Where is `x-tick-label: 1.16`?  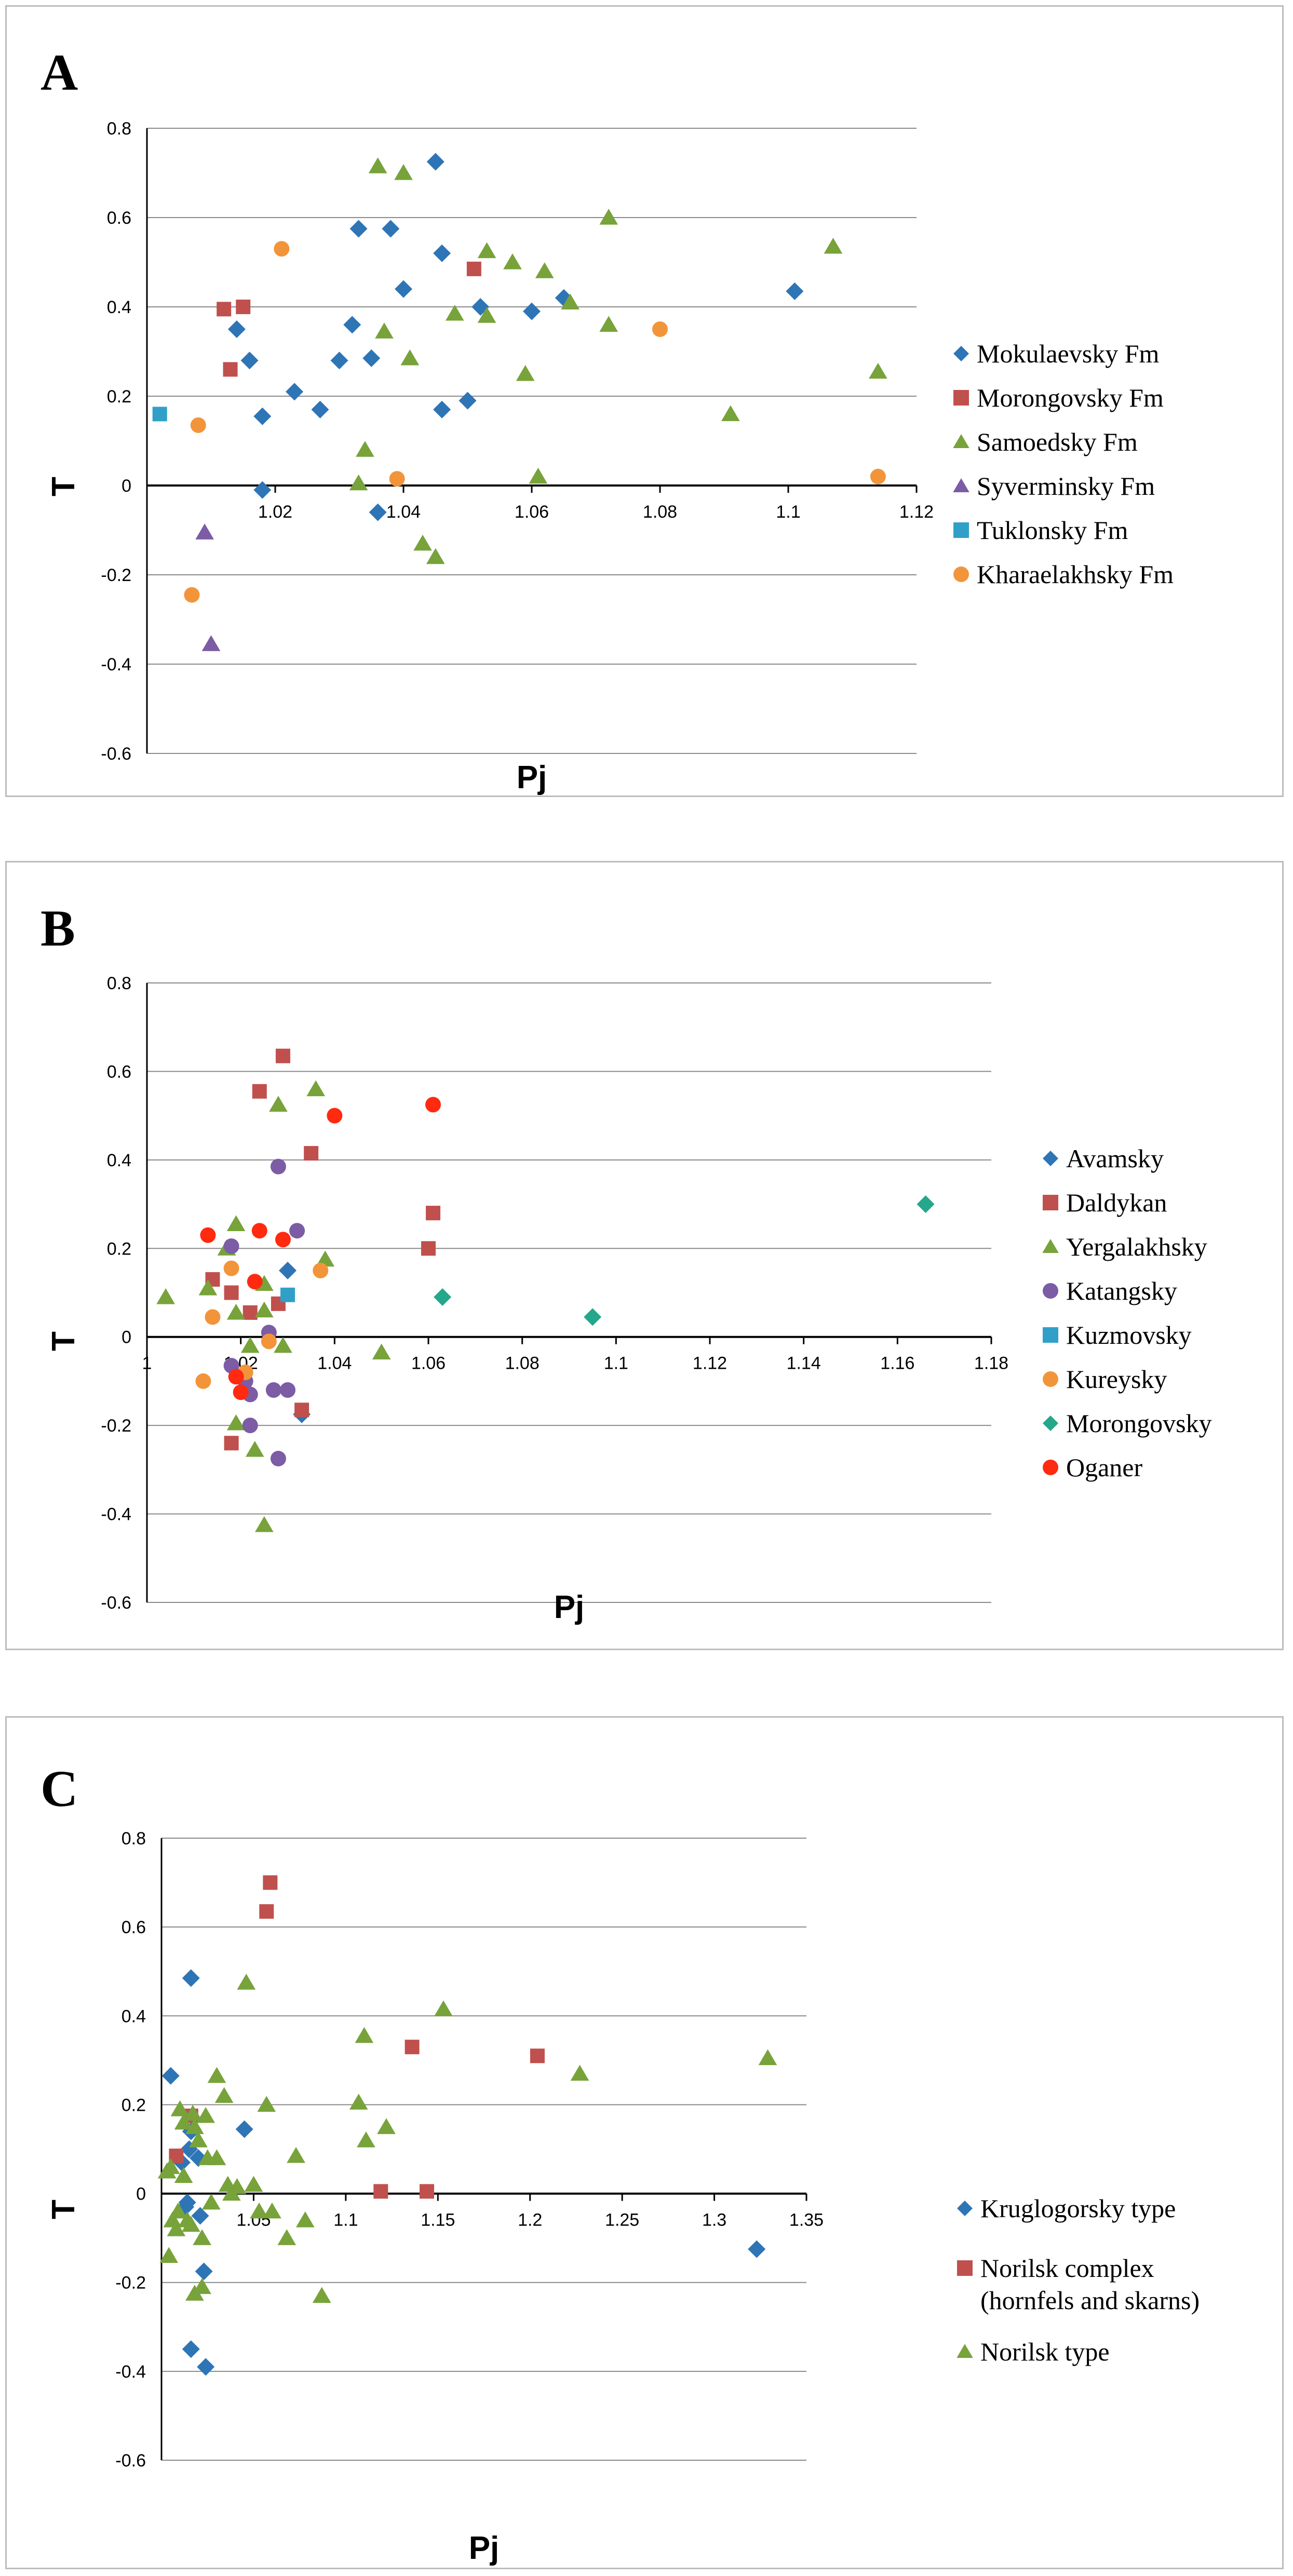
x-tick-label: 1.16 is located at coordinates (897, 1363).